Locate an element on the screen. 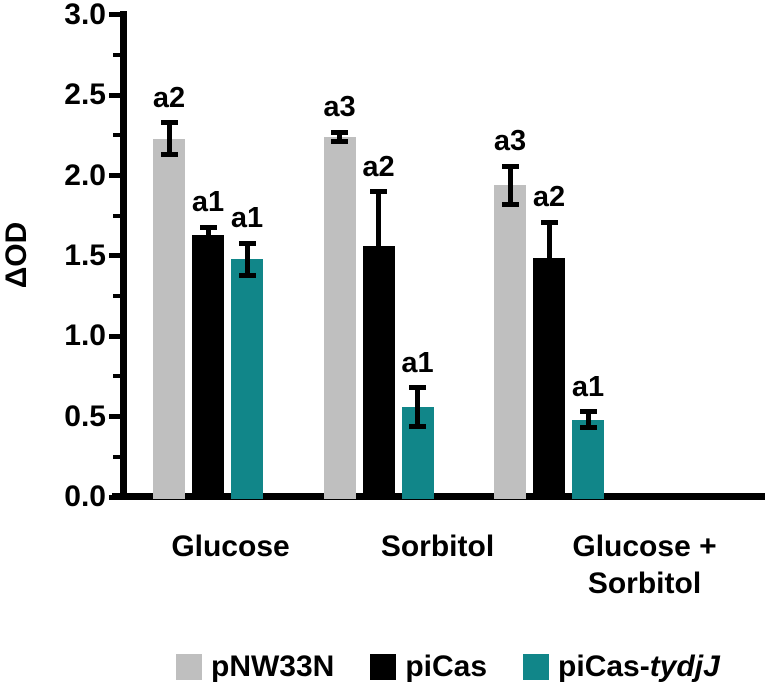 This screenshot has width=768, height=689. legend-label: piCas is located at coordinates (446, 666).